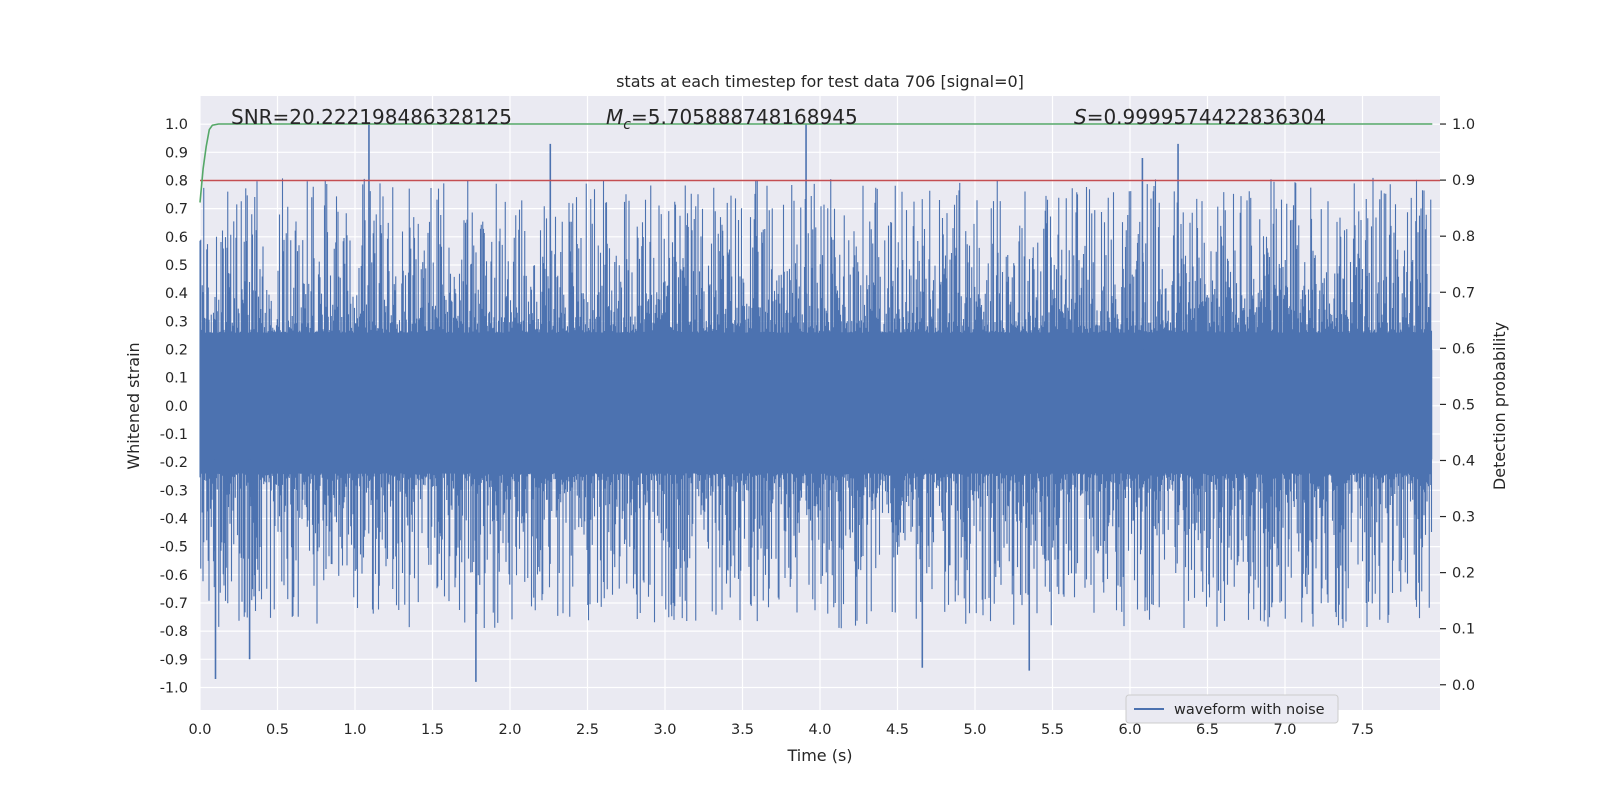 Image resolution: width=1600 pixels, height=800 pixels. What do you see at coordinates (819, 730) in the screenshot?
I see `x-tick-label: 4.0` at bounding box center [819, 730].